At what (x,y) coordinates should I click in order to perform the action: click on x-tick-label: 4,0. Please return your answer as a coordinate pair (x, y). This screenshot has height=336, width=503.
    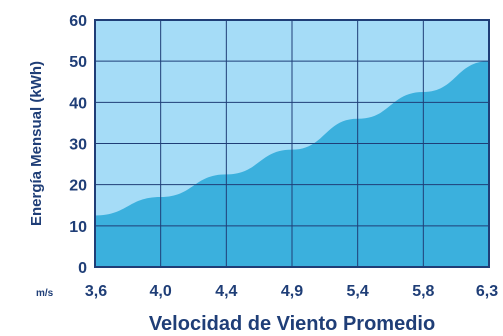
    Looking at the image, I should click on (161, 291).